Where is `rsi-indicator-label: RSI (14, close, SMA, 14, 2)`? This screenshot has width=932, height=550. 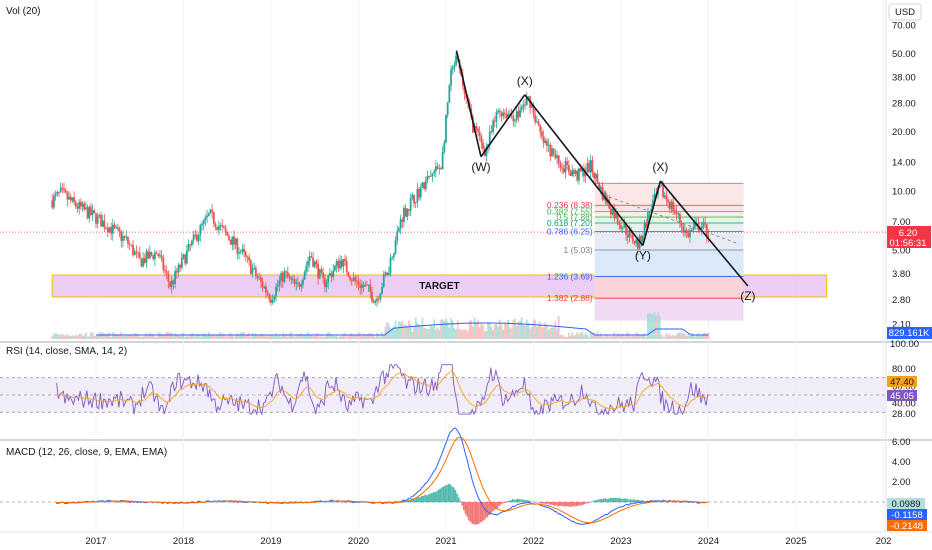 rsi-indicator-label: RSI (14, close, SMA, 14, 2) is located at coordinates (66, 351).